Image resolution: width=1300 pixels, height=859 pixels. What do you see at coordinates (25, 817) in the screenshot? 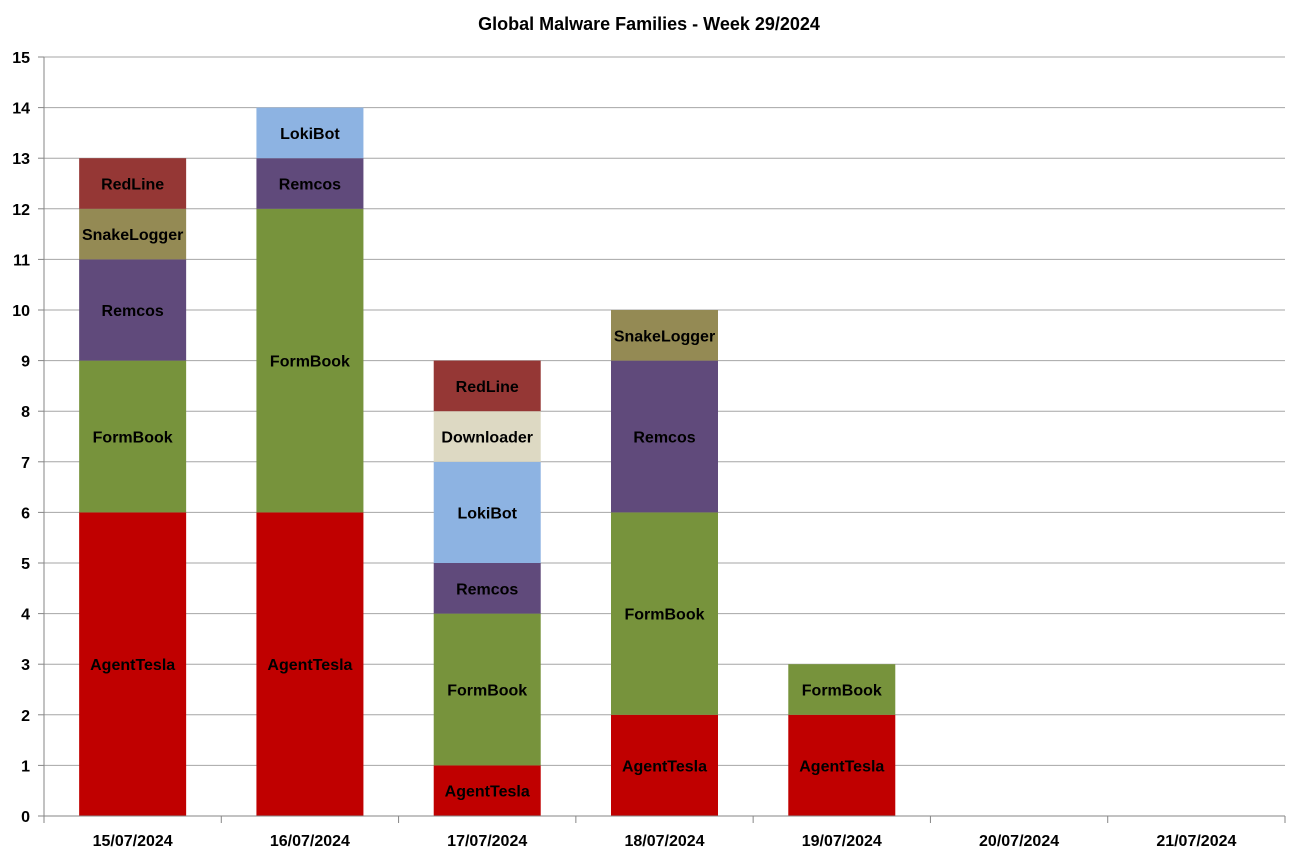
I see `y-tick-label: 0` at bounding box center [25, 817].